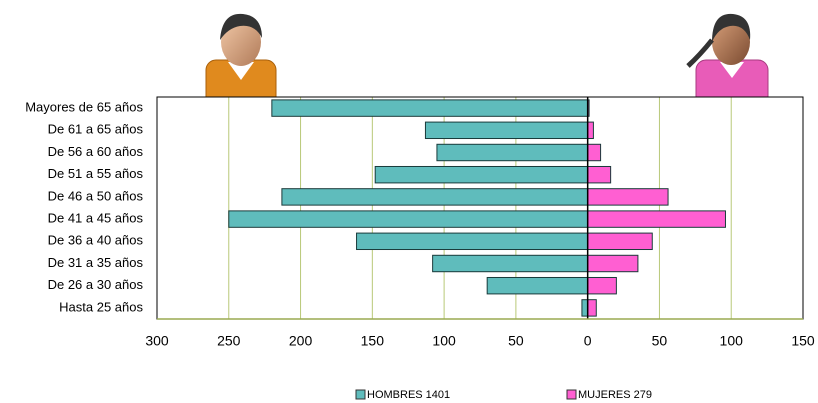  What do you see at coordinates (96, 129) in the screenshot?
I see `y-tick-label: De 61 a 65 años` at bounding box center [96, 129].